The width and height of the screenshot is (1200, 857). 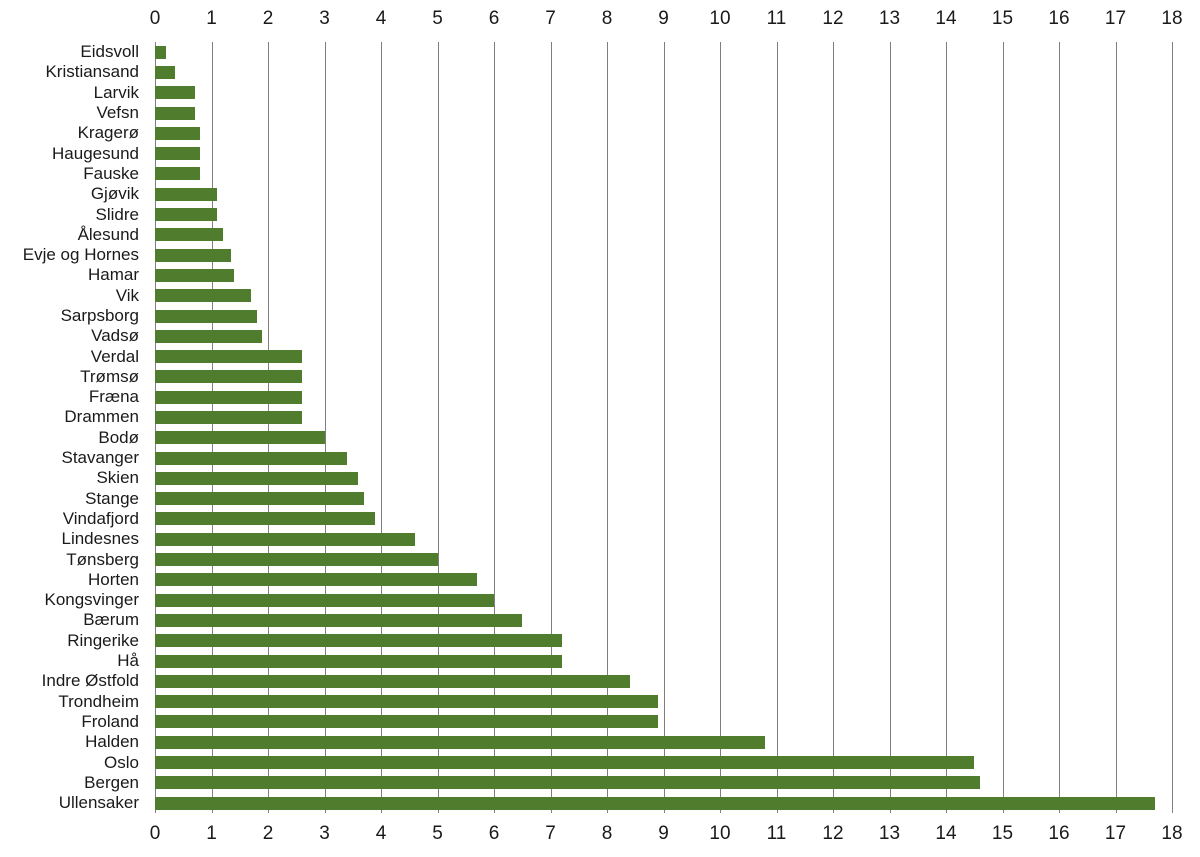 What do you see at coordinates (607, 833) in the screenshot?
I see `tick-label: 8` at bounding box center [607, 833].